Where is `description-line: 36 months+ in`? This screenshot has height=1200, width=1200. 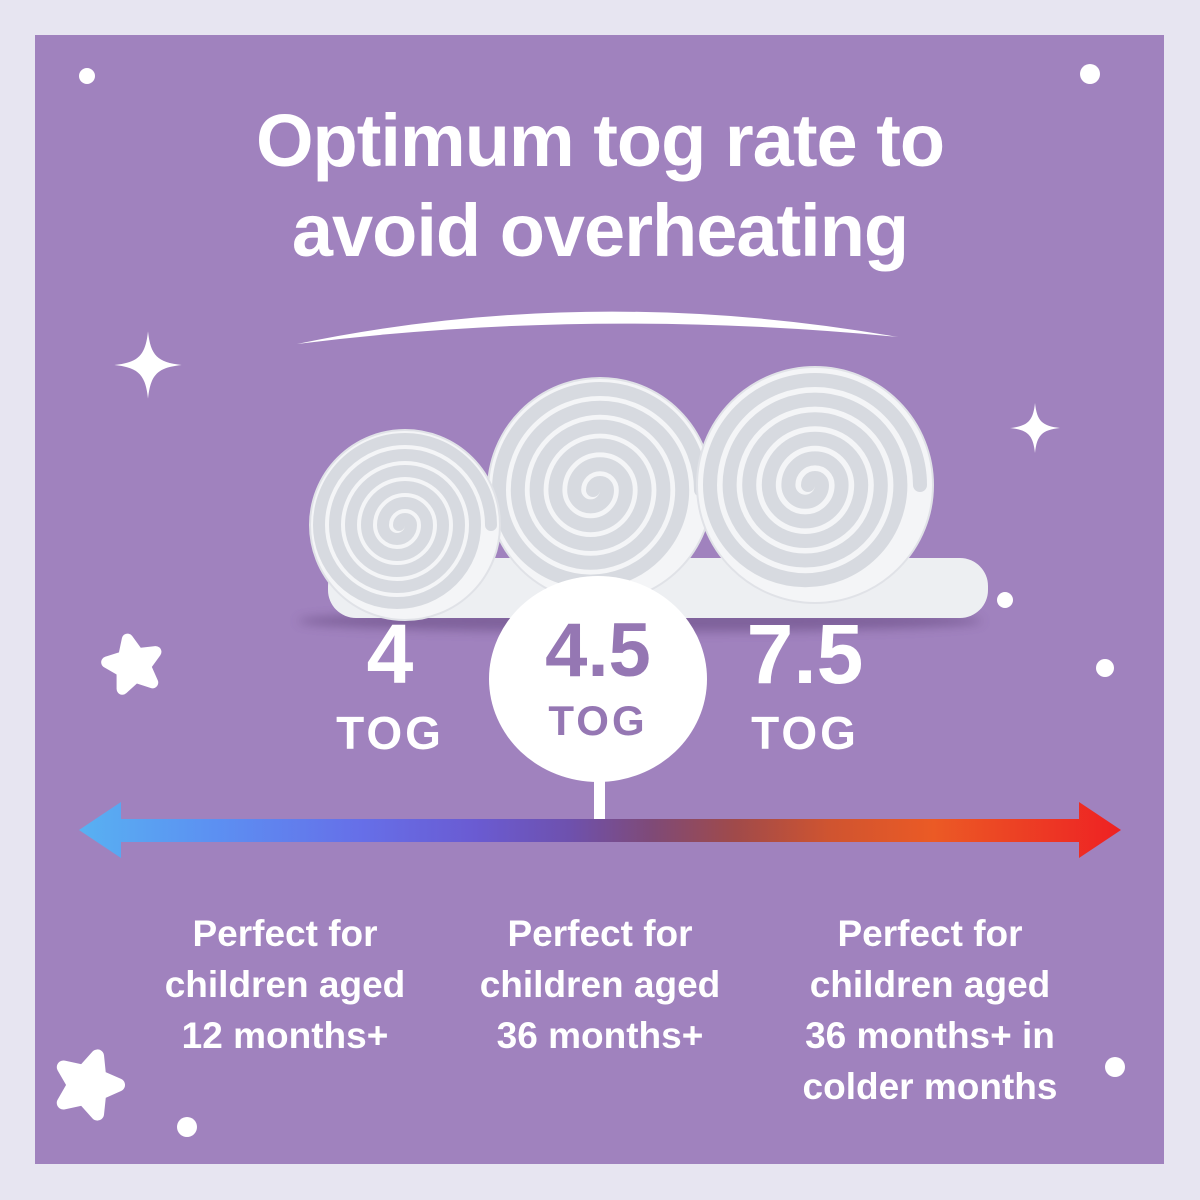
description-line: 36 months+ in is located at coordinates (930, 1036).